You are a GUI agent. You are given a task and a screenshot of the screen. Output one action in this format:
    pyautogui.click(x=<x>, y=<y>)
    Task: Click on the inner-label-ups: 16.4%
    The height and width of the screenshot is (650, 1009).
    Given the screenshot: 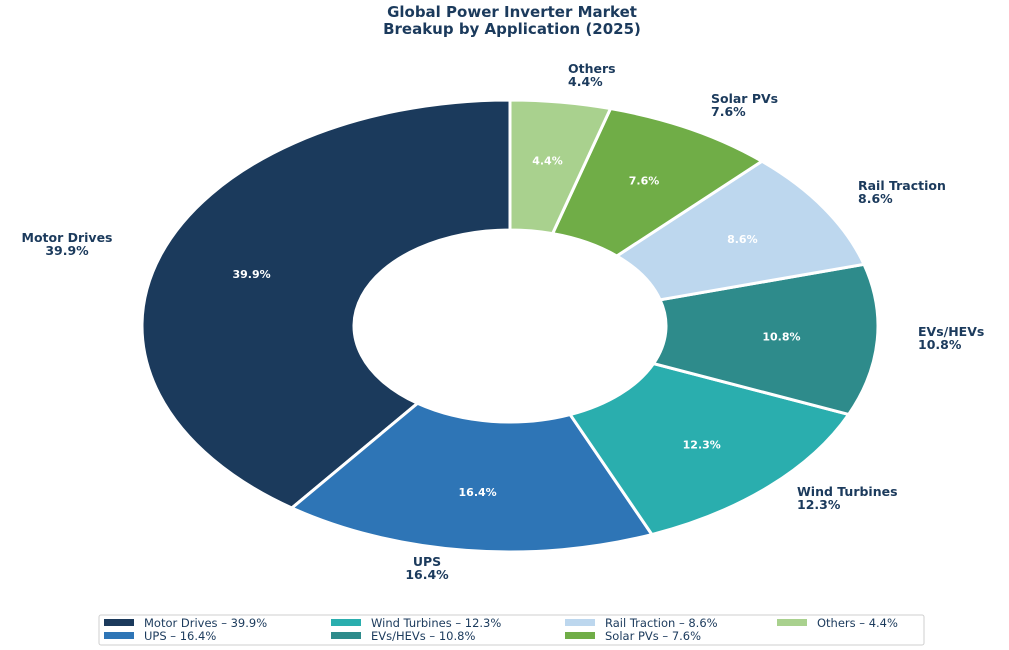 What is the action you would take?
    pyautogui.click(x=478, y=492)
    